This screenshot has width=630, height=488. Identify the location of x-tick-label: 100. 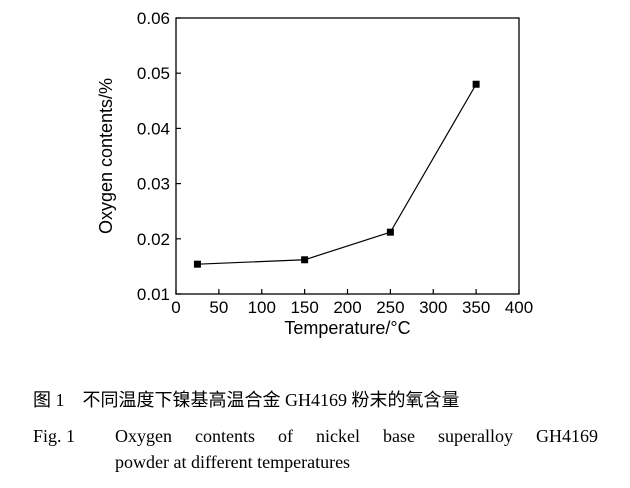
(262, 307).